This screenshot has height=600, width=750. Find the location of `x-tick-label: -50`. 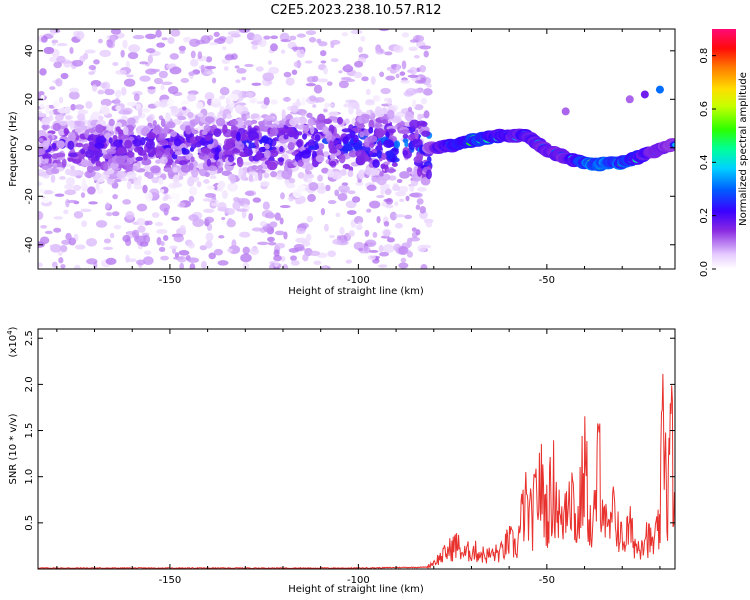

x-tick-label: -50 is located at coordinates (547, 580).